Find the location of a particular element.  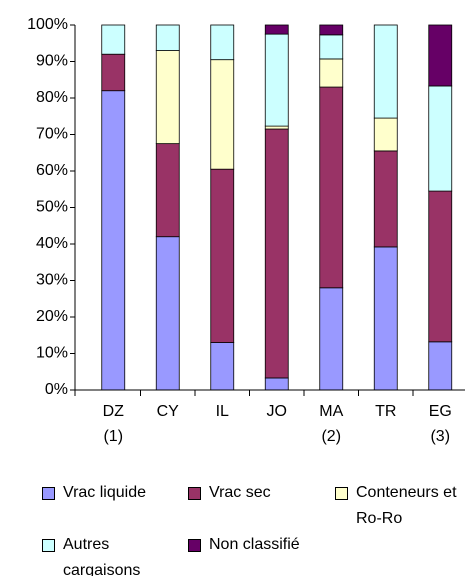

x-tick-label: CY is located at coordinates (168, 411).